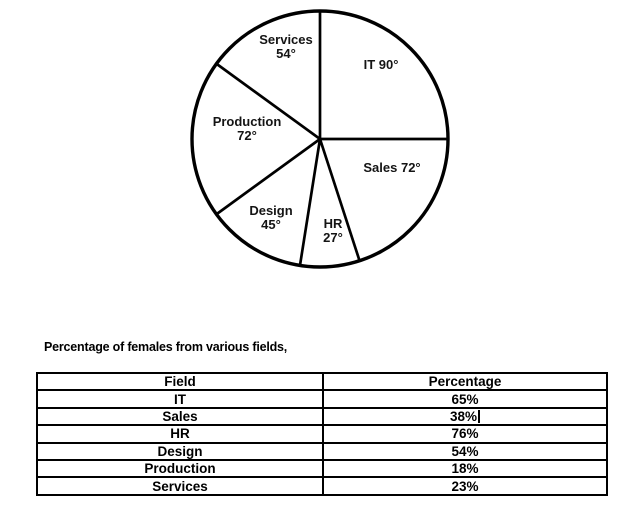 The width and height of the screenshot is (628, 510). What do you see at coordinates (180, 399) in the screenshot?
I see `cell-field-it: IT` at bounding box center [180, 399].